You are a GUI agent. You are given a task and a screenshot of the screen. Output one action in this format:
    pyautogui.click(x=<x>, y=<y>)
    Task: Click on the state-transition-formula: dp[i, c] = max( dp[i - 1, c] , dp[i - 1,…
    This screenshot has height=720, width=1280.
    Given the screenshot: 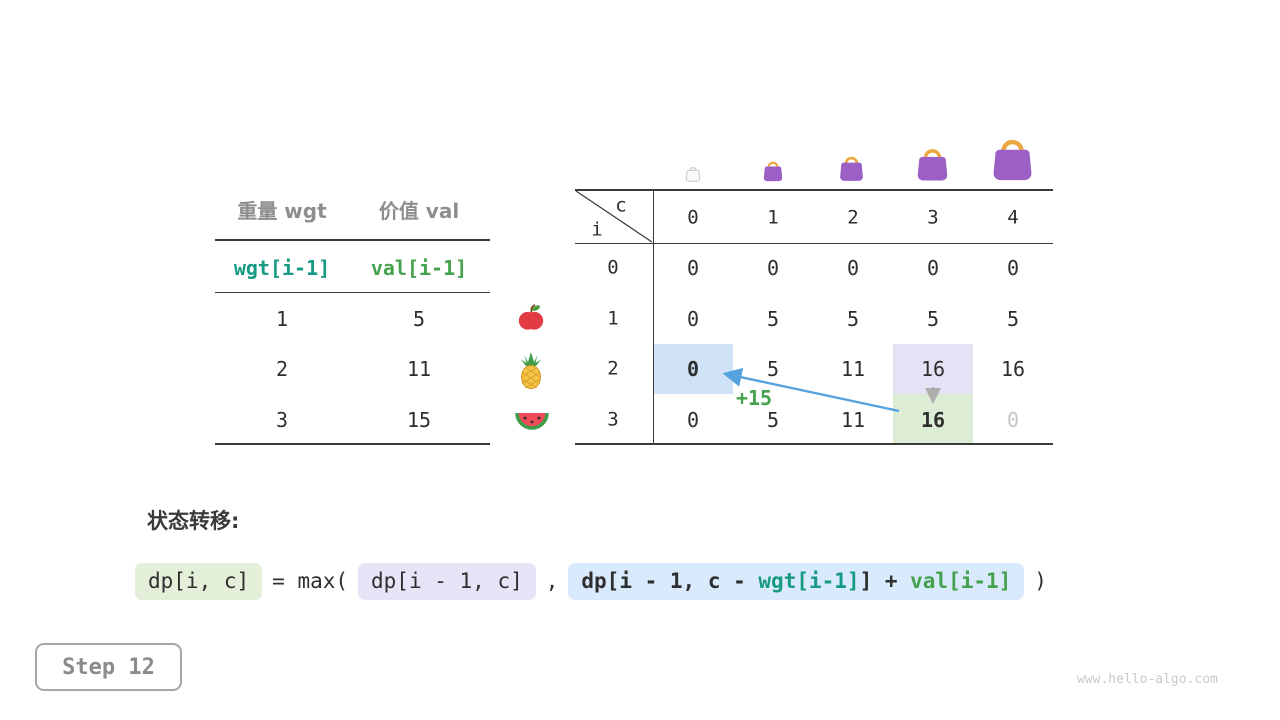 What is the action you would take?
    pyautogui.click(x=591, y=581)
    